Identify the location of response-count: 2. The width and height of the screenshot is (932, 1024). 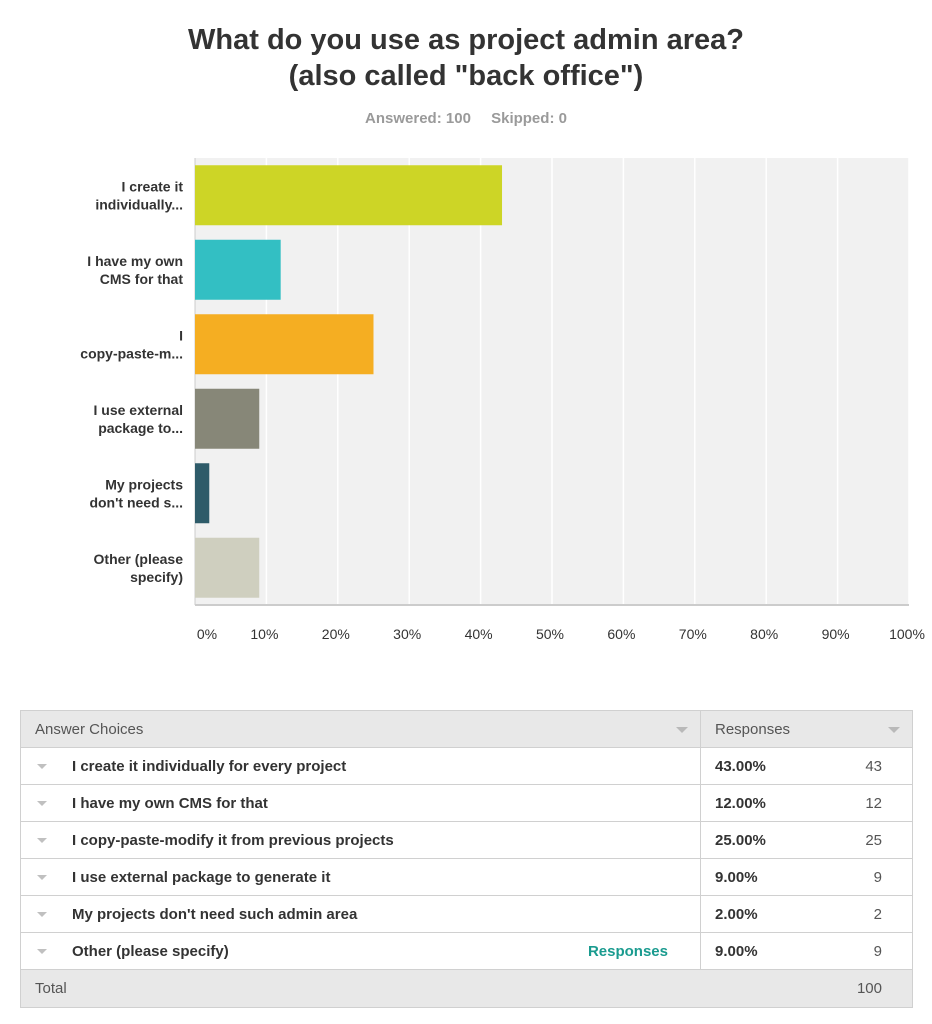
(877, 914).